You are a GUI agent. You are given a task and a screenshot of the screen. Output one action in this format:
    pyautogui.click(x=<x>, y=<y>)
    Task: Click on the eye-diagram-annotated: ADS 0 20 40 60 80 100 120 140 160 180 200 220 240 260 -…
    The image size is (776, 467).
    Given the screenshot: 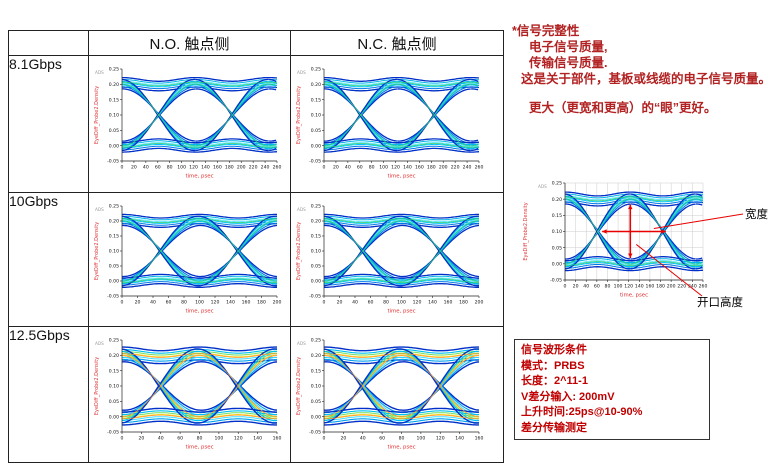 What is the action you would take?
    pyautogui.click(x=648, y=255)
    